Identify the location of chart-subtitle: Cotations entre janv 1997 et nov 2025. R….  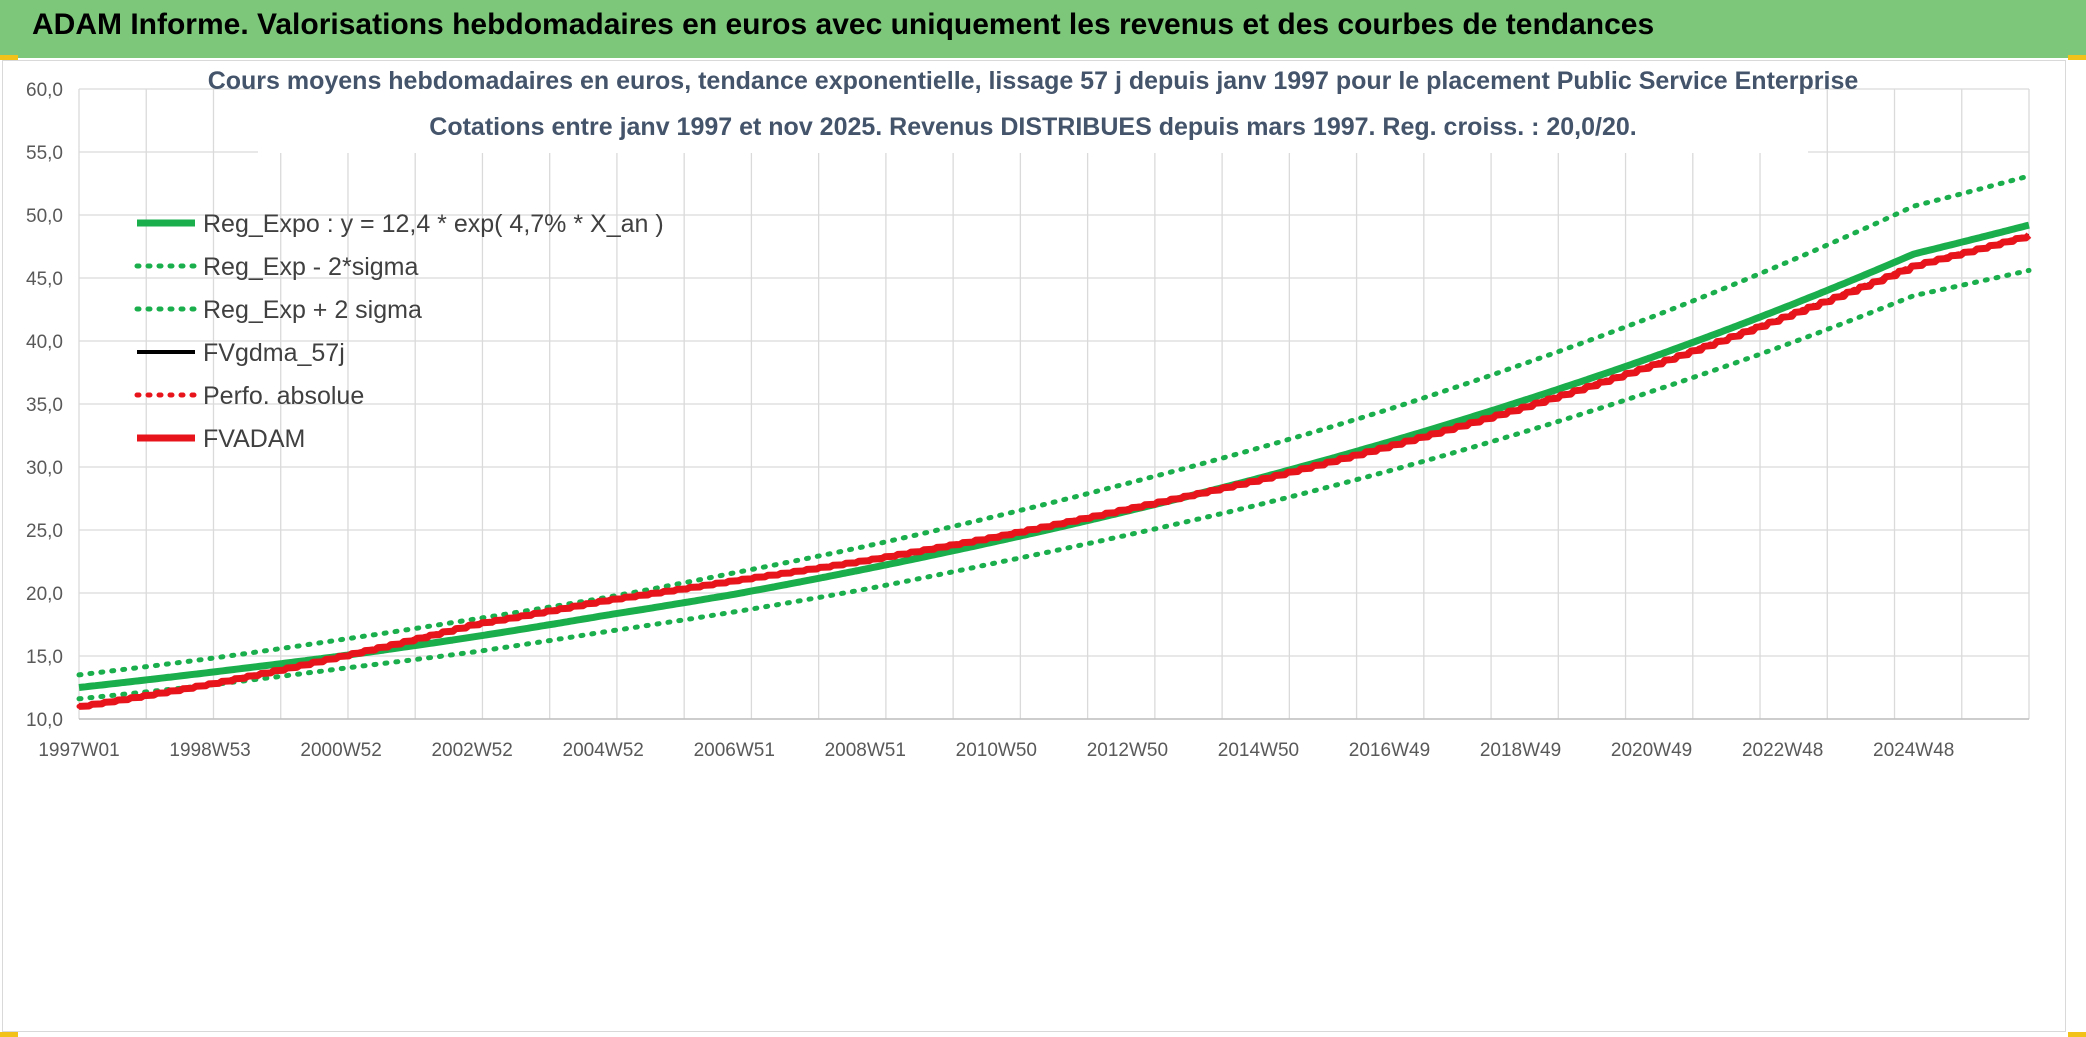
(1032, 127).